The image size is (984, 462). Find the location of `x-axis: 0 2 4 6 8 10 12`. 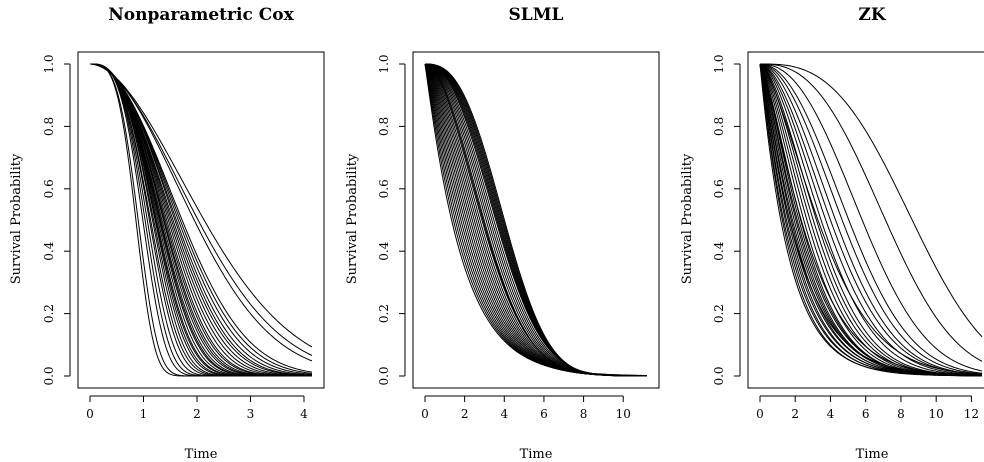

x-axis: 0 2 4 6 8 10 12 is located at coordinates (867, 408).